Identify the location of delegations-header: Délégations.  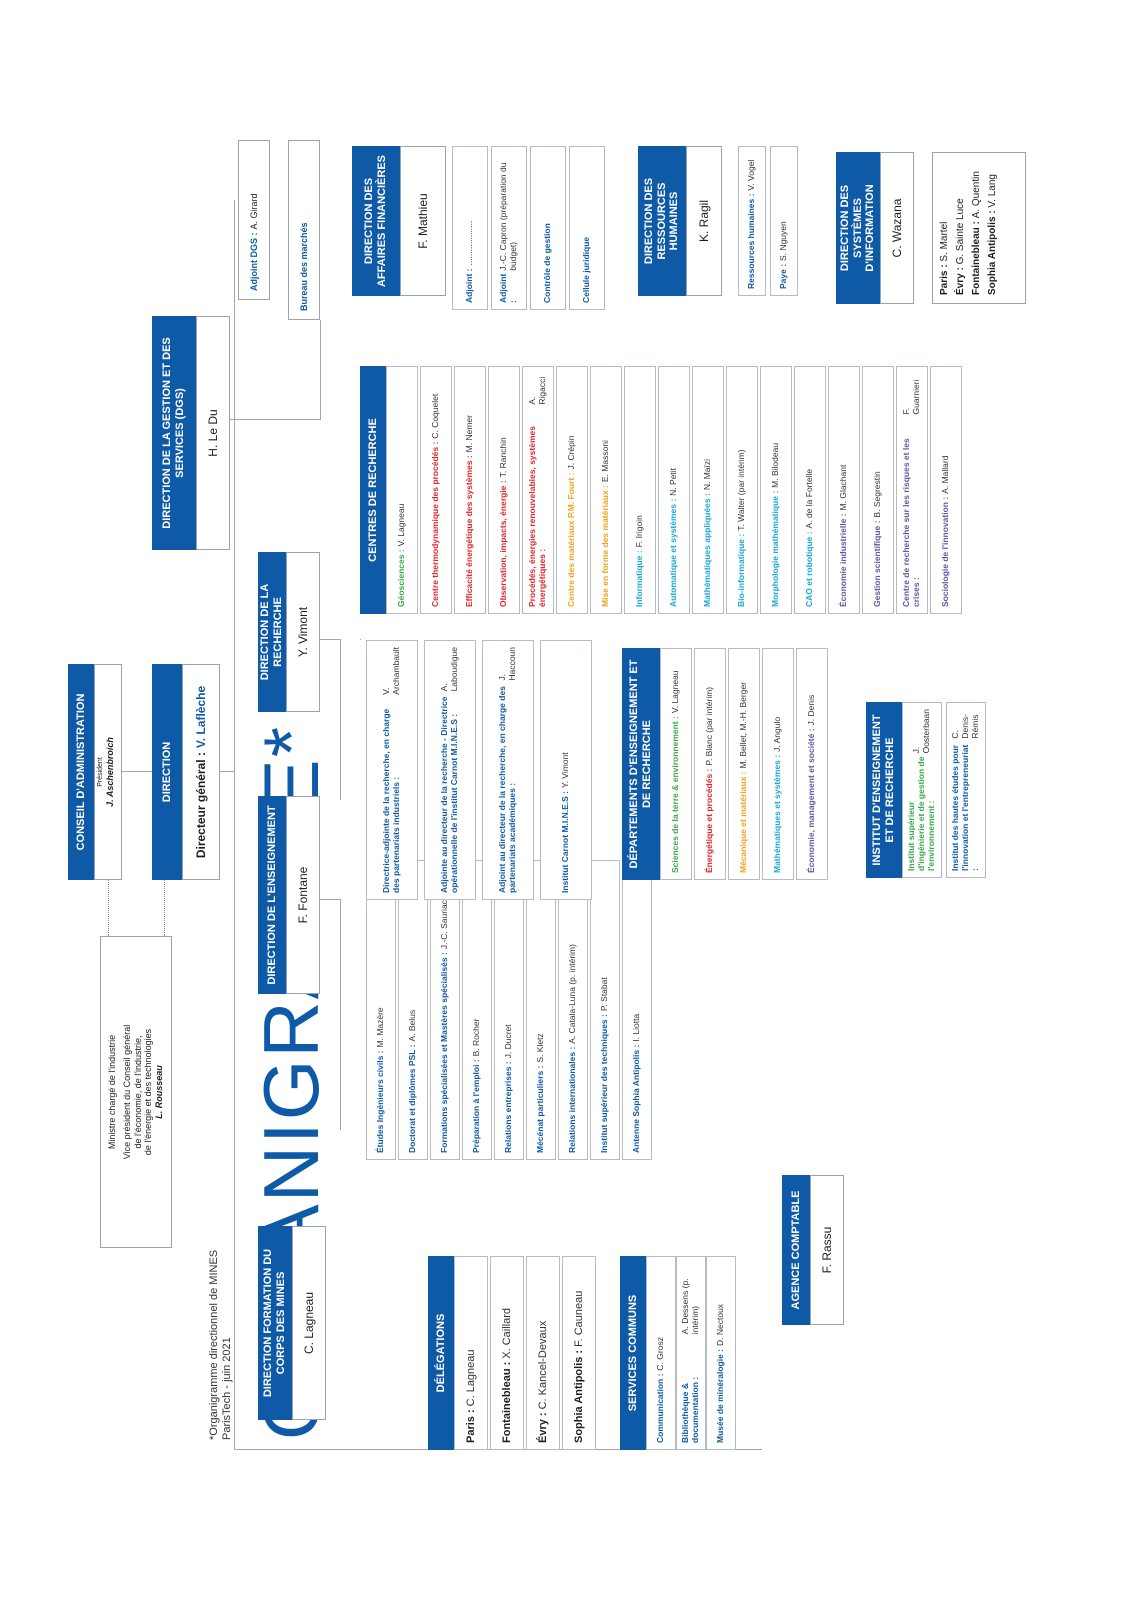
(441, 1353).